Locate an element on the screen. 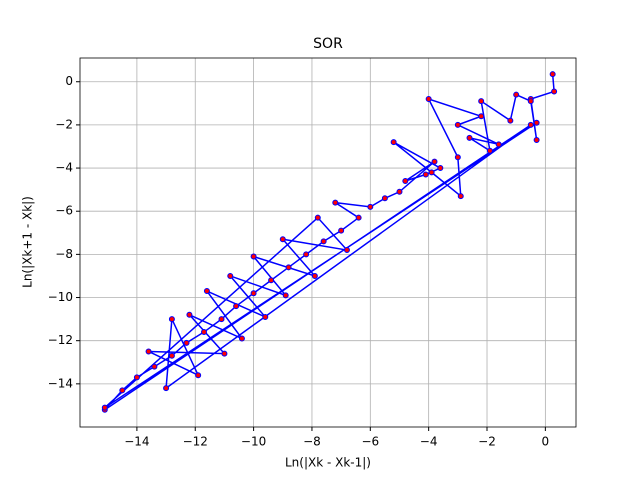 Image resolution: width=640 pixels, height=484 pixels. y-tick-label: −8 is located at coordinates (64, 254).